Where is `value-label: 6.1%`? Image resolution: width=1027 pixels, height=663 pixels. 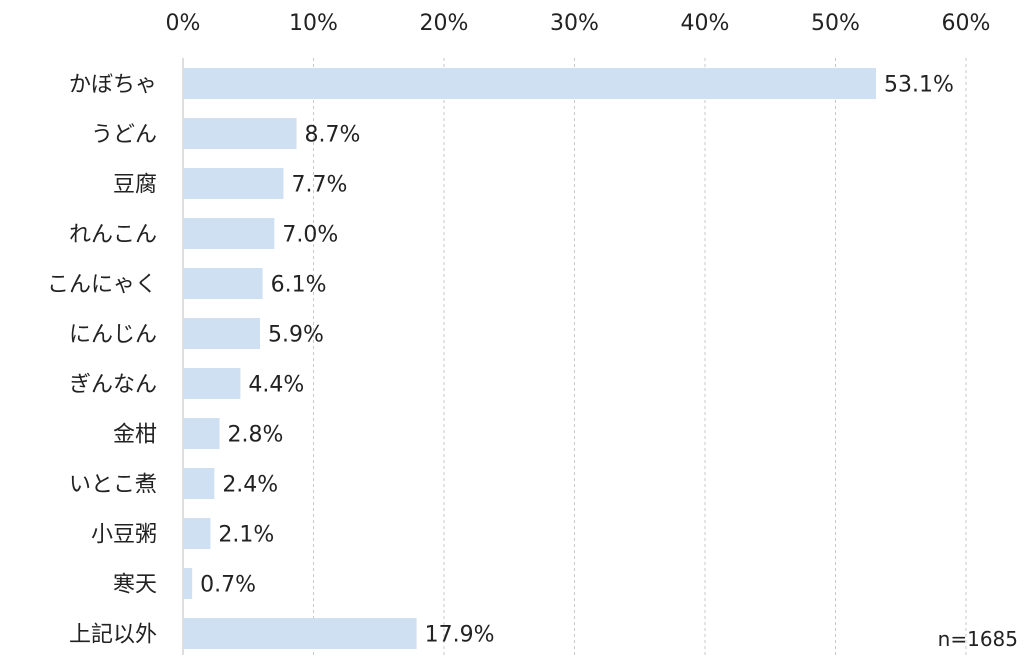 value-label: 6.1% is located at coordinates (299, 285).